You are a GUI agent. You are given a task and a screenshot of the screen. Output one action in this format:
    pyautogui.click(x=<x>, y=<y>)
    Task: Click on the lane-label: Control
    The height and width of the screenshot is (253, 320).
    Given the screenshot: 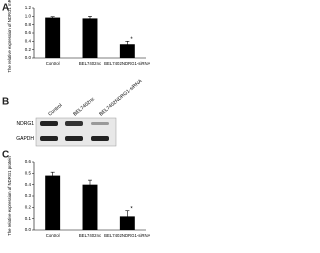 What is the action you would take?
    pyautogui.click(x=55, y=110)
    